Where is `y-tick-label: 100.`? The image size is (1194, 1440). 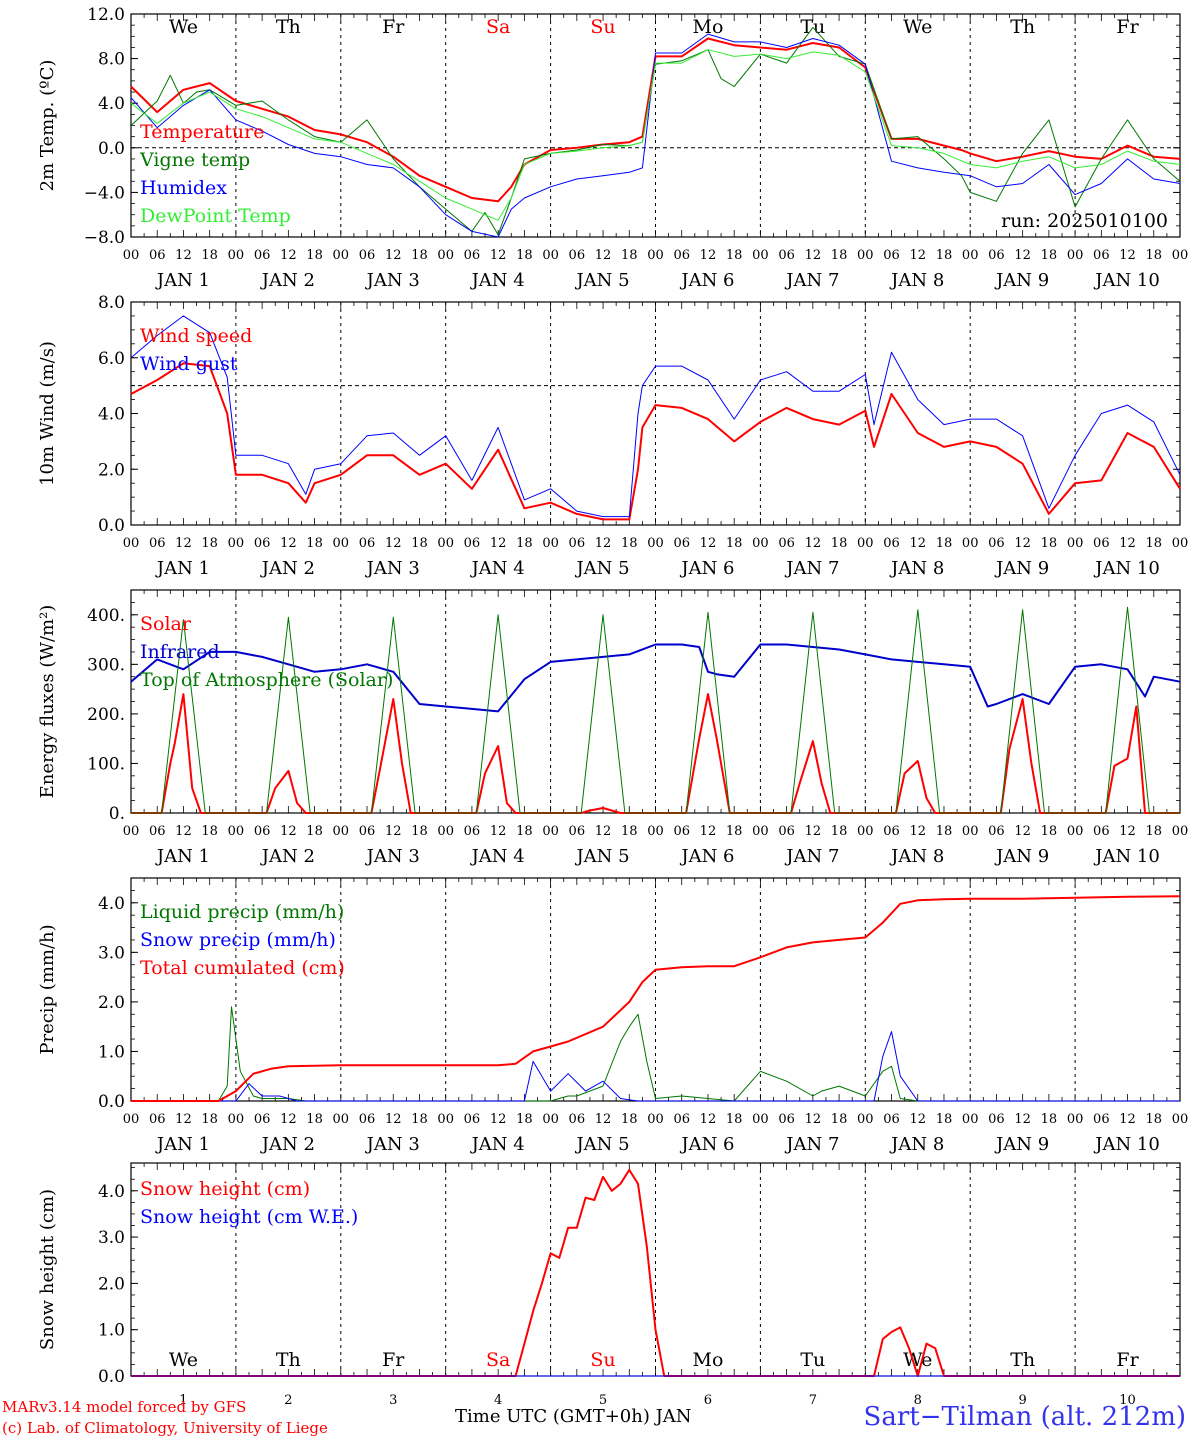
y-tick-label: 100. is located at coordinates (106, 764).